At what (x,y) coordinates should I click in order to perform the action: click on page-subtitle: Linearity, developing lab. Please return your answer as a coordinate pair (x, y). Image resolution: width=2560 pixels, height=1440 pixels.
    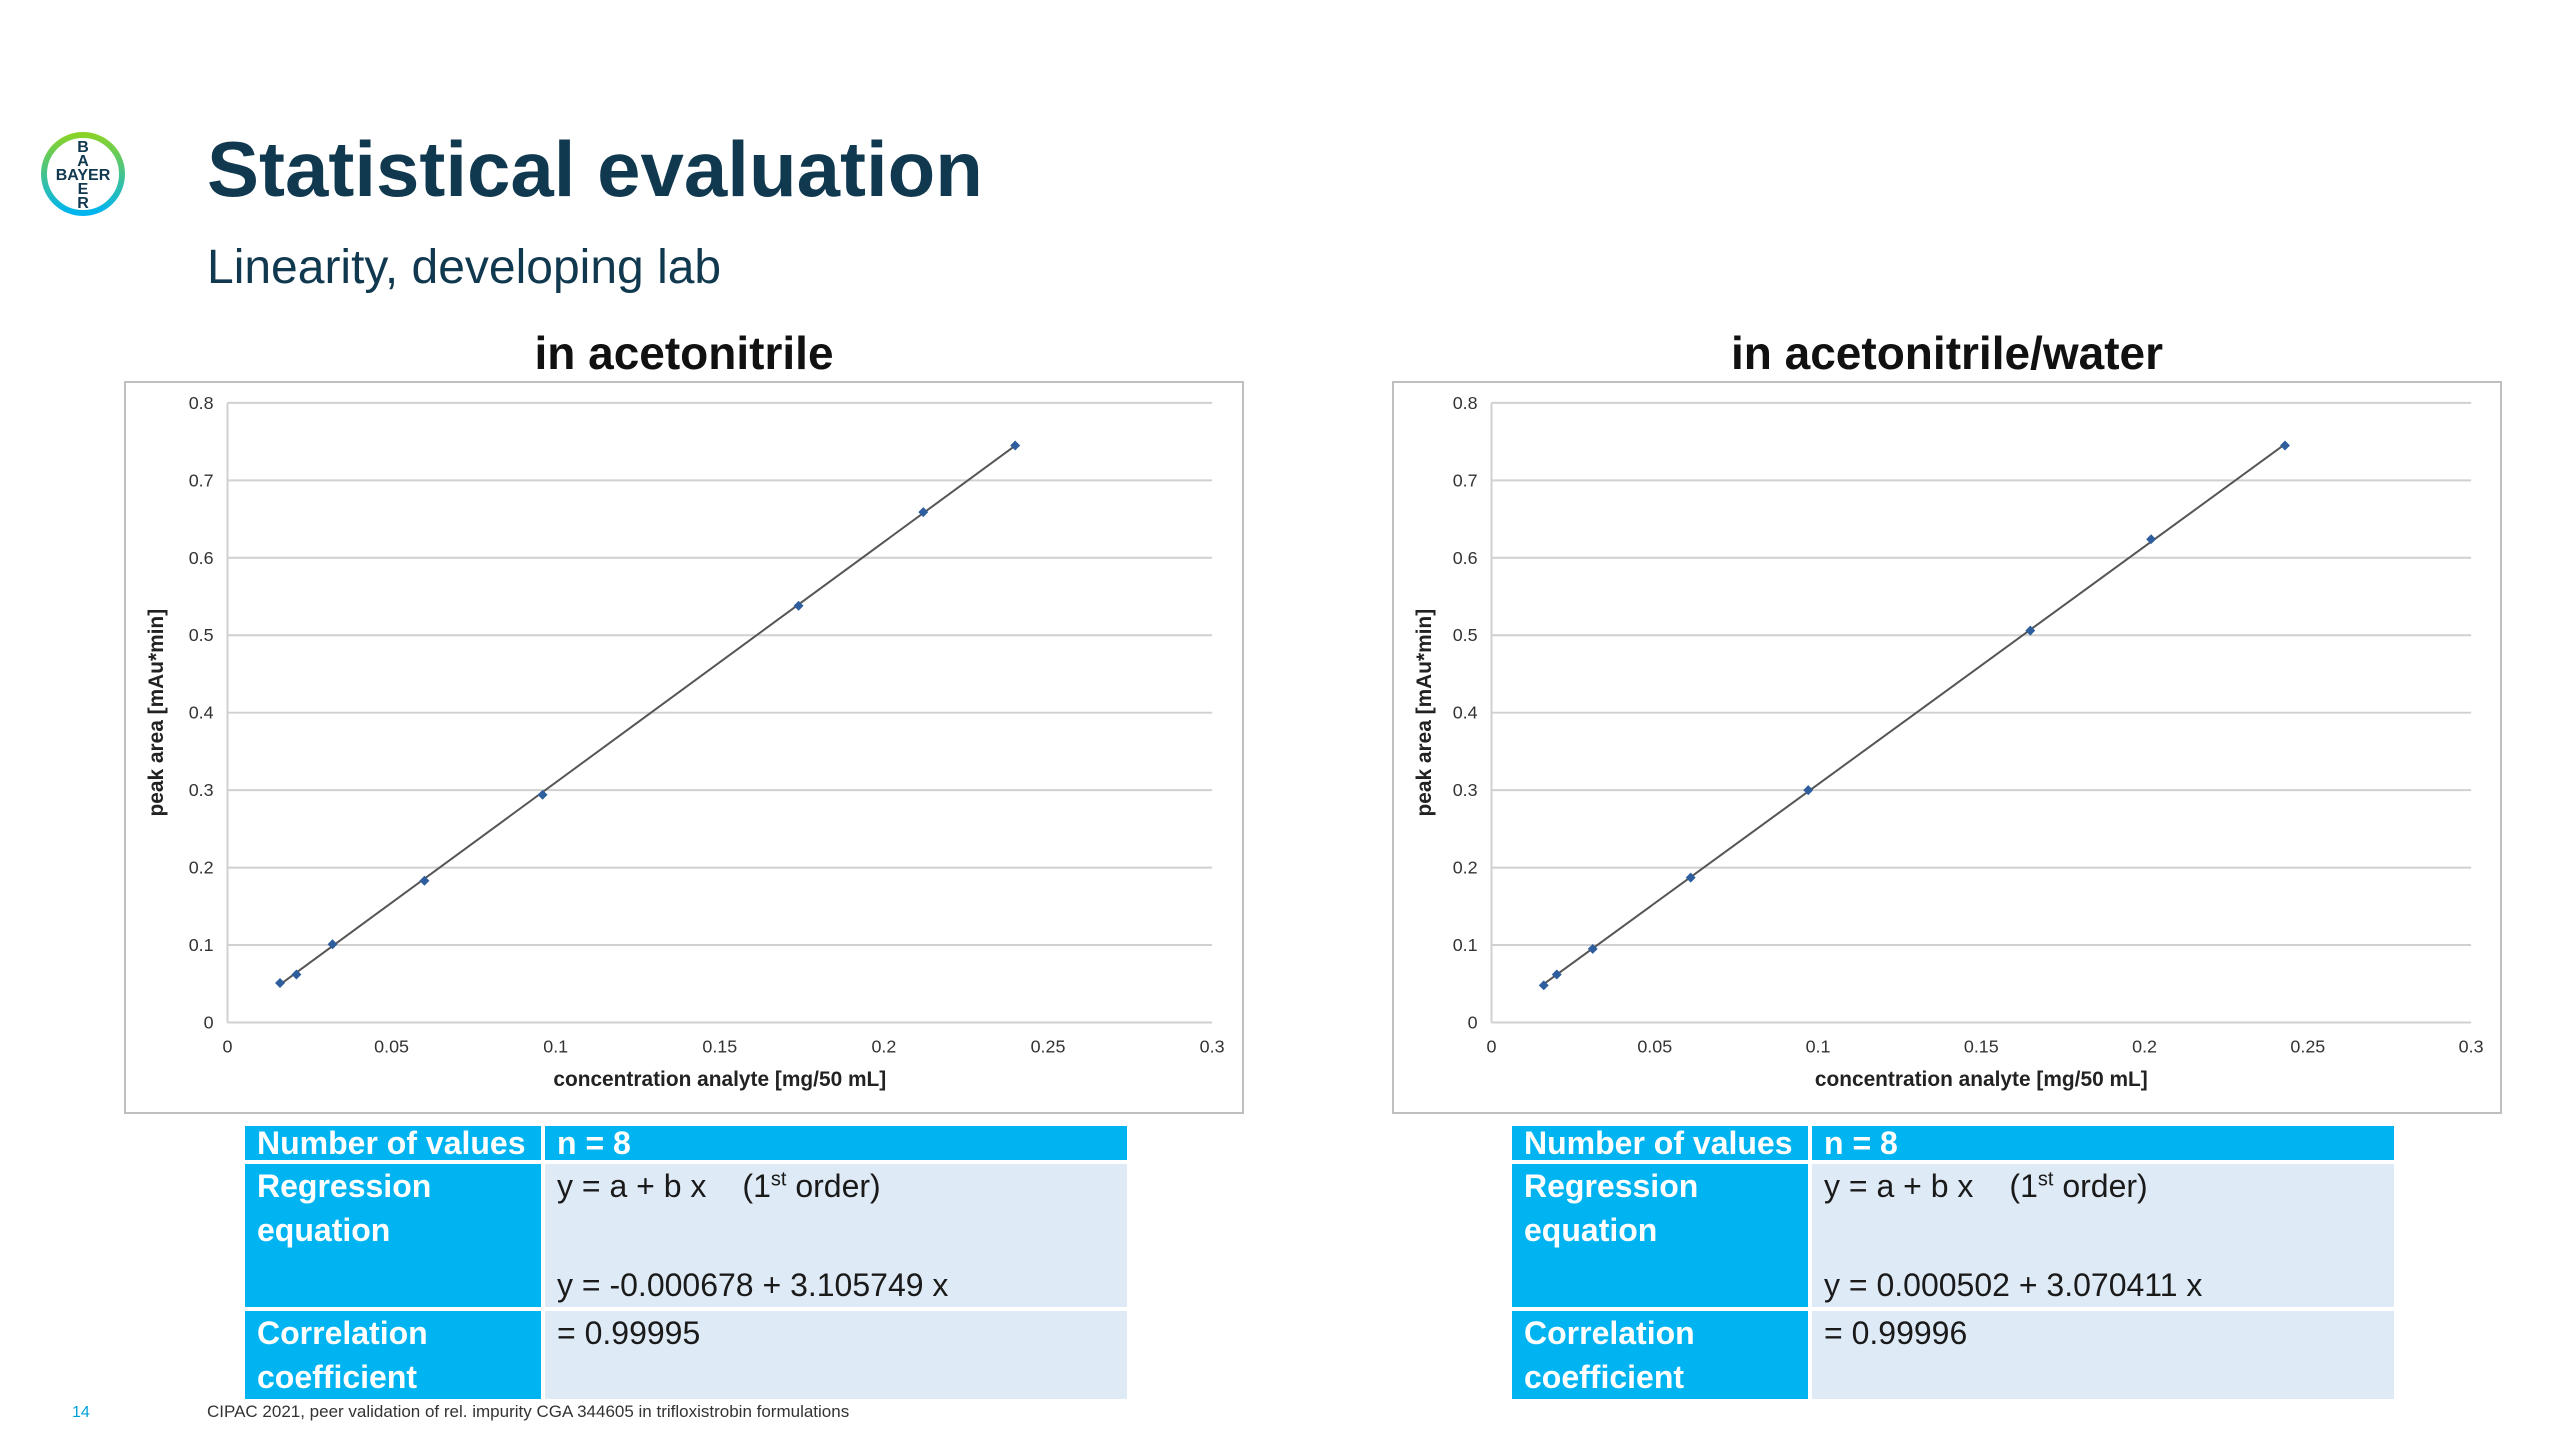
    Looking at the image, I should click on (464, 267).